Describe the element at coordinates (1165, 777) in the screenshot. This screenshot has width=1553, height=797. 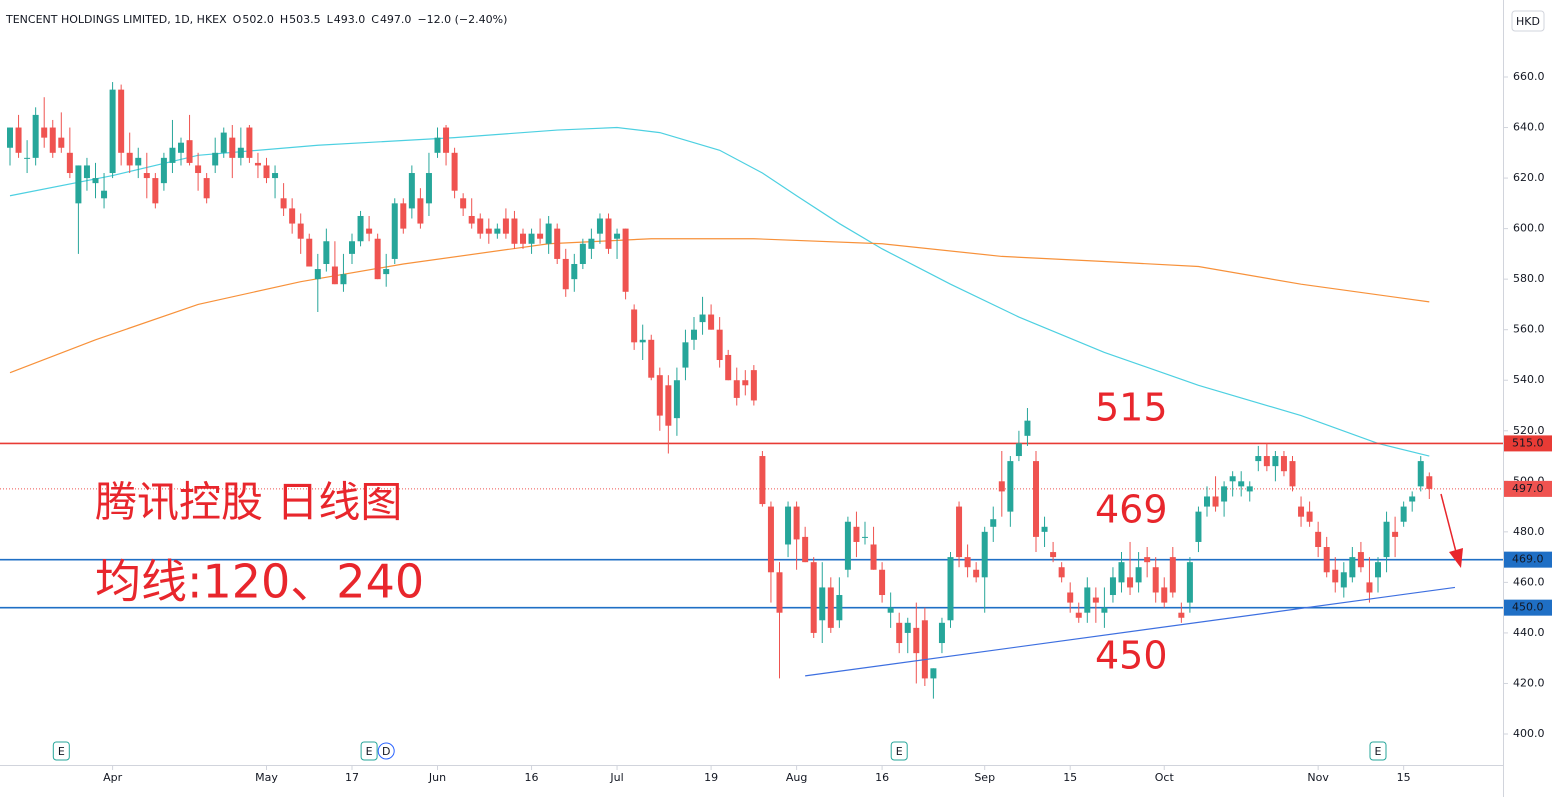
I see `x-tick-label: Oct` at that location.